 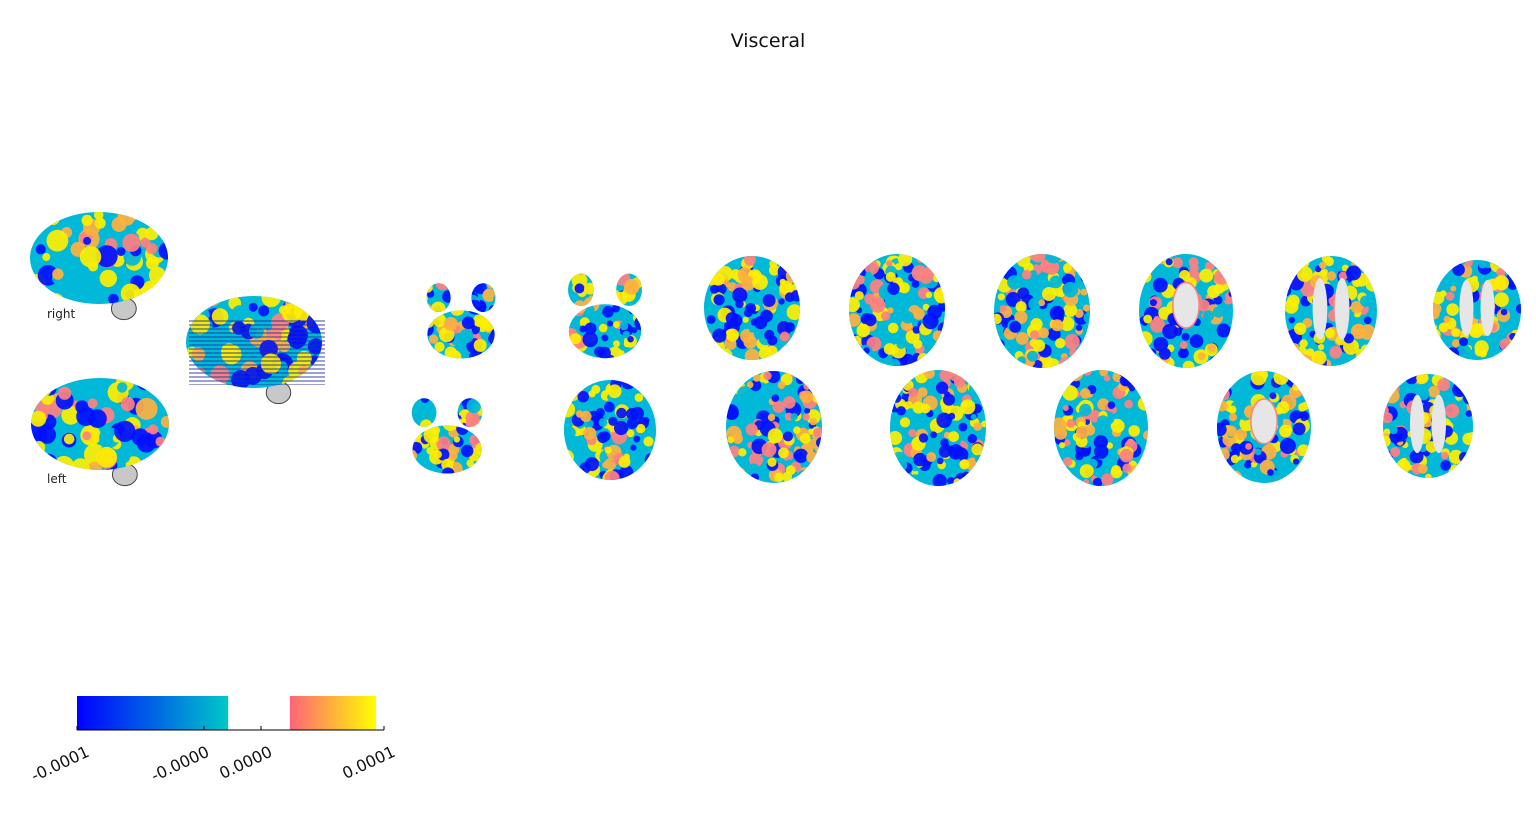 What do you see at coordinates (57, 479) in the screenshot?
I see `label-left: left` at bounding box center [57, 479].